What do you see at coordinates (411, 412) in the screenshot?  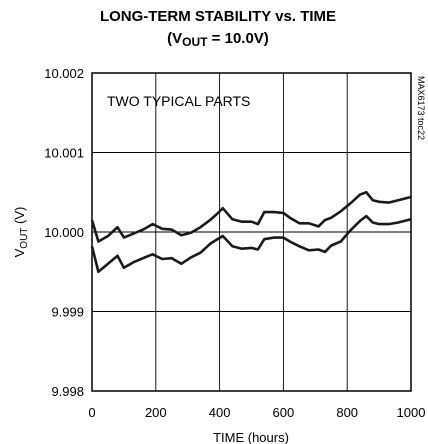 I see `x-tick-label-5: 1000` at bounding box center [411, 412].